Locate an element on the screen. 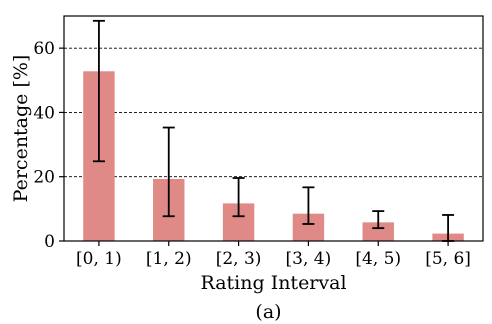 The image size is (492, 324). x-tick-label: [4, 5) is located at coordinates (378, 259).